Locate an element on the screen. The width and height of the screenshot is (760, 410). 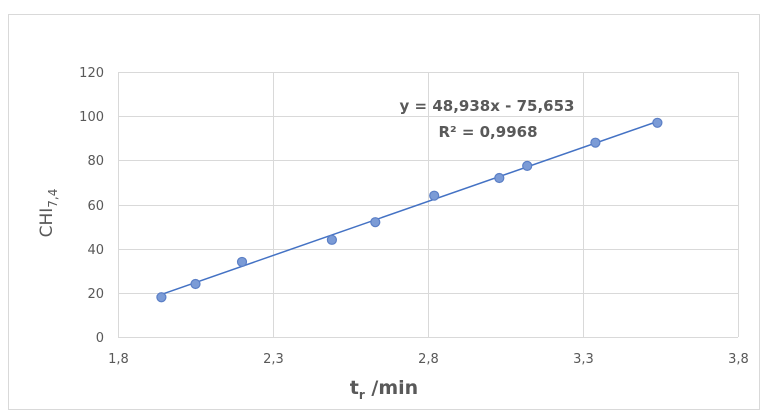
trendline-r-squared: R² = 0,9968 is located at coordinates (487, 132).